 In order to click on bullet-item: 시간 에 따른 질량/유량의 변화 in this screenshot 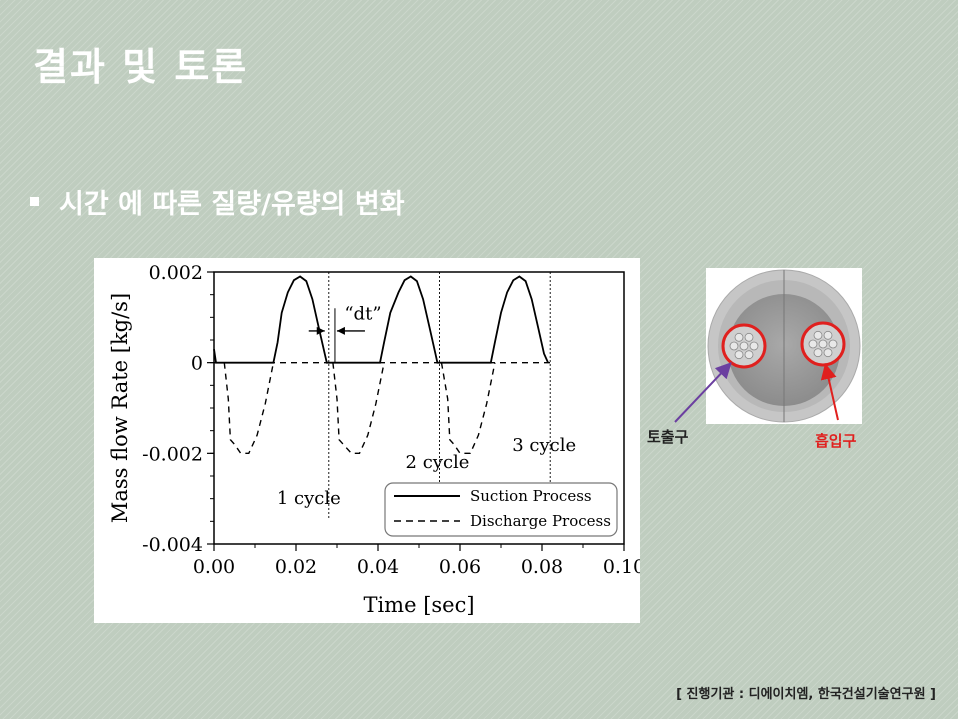, I will do `click(217, 201)`.